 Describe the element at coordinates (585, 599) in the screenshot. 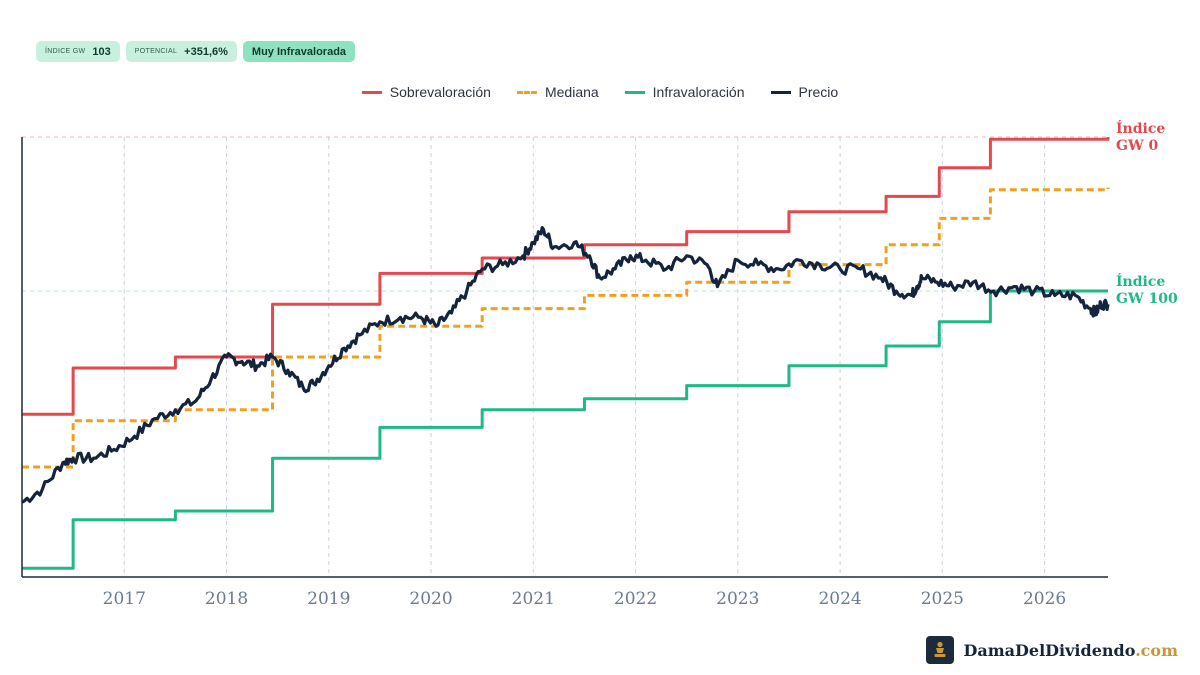

I see `x-tick-labels: 2017 2018 2019 2020 2021 2022 2023 2024 2025 2026` at that location.